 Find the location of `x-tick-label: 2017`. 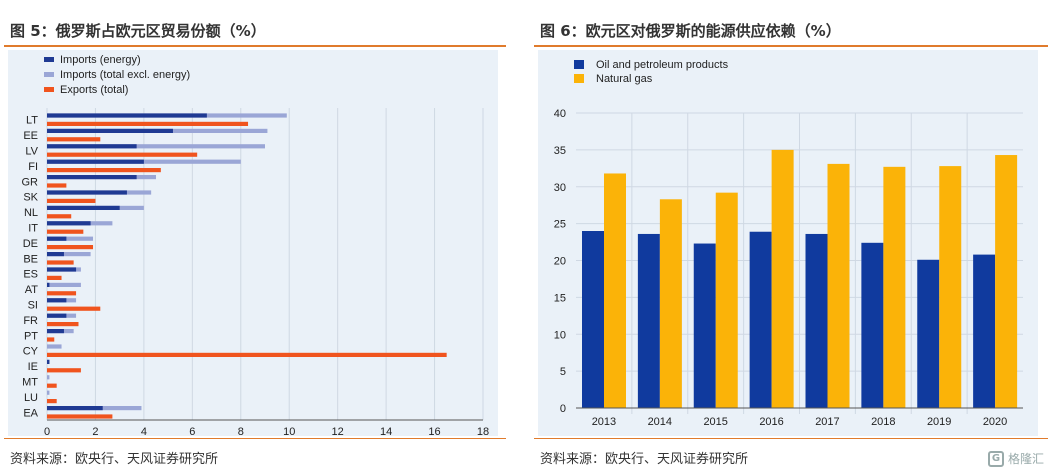

x-tick-label: 2017 is located at coordinates (827, 422).